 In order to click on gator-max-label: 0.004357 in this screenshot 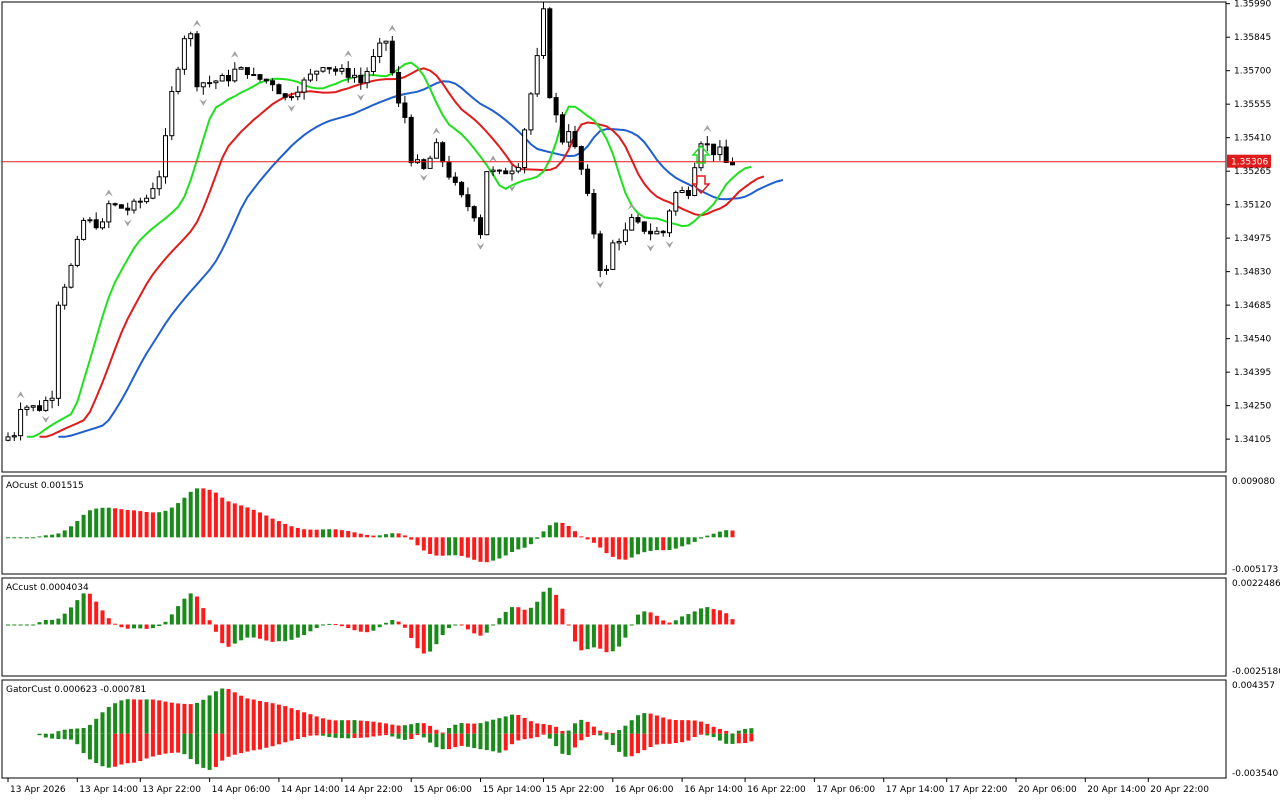, I will do `click(1253, 686)`.